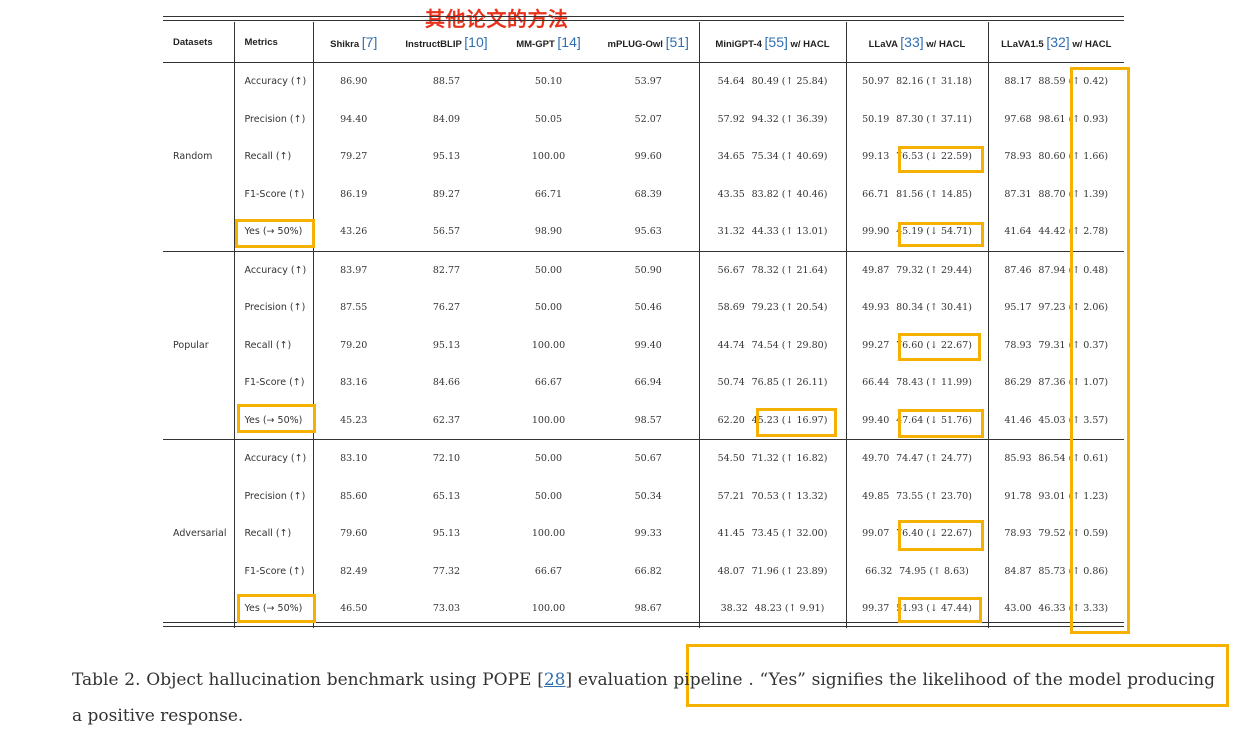  I want to click on cell-llava: 66.32 74.95 (↑ 8.63), so click(917, 571).